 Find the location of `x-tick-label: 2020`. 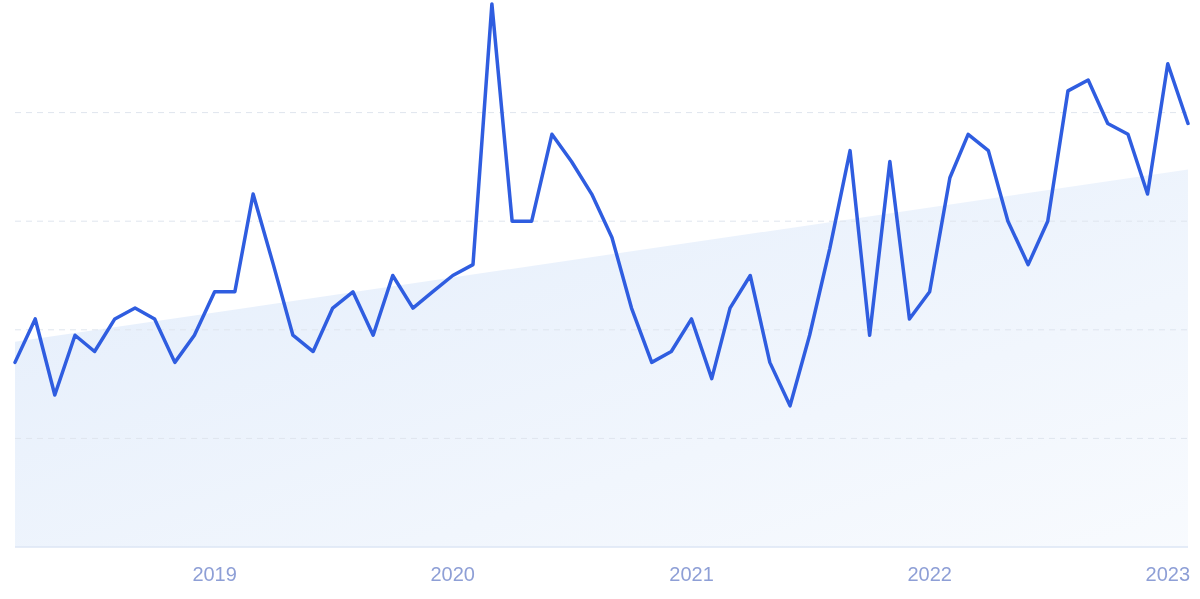

x-tick-label: 2020 is located at coordinates (452, 574).